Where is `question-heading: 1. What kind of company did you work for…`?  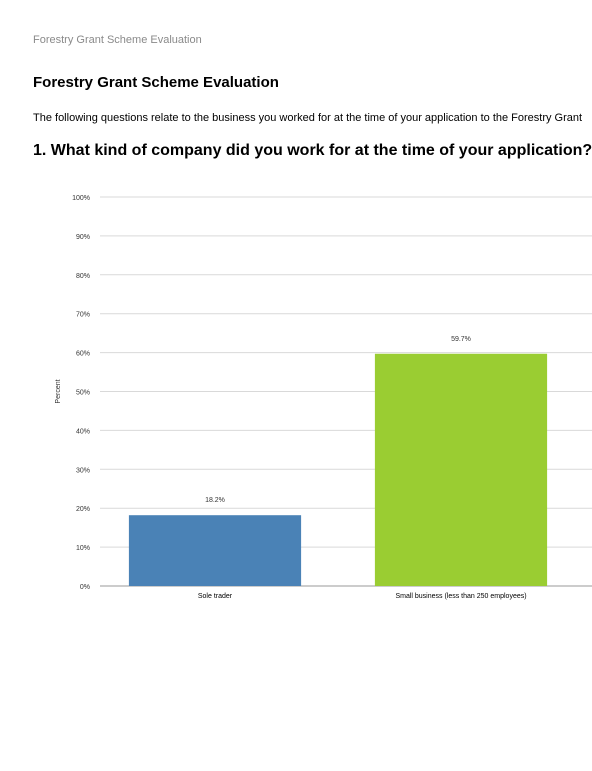
question-heading: 1. What kind of company did you work for… is located at coordinates (312, 150).